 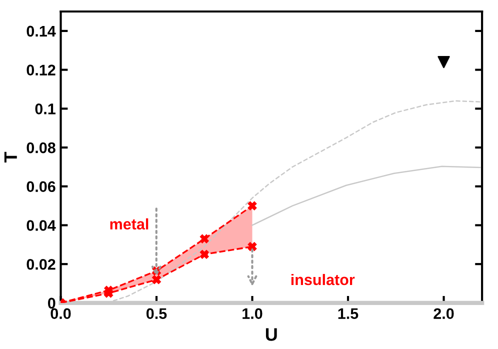 What do you see at coordinates (41, 186) in the screenshot?
I see `y-tick-label: 0.06` at bounding box center [41, 186].